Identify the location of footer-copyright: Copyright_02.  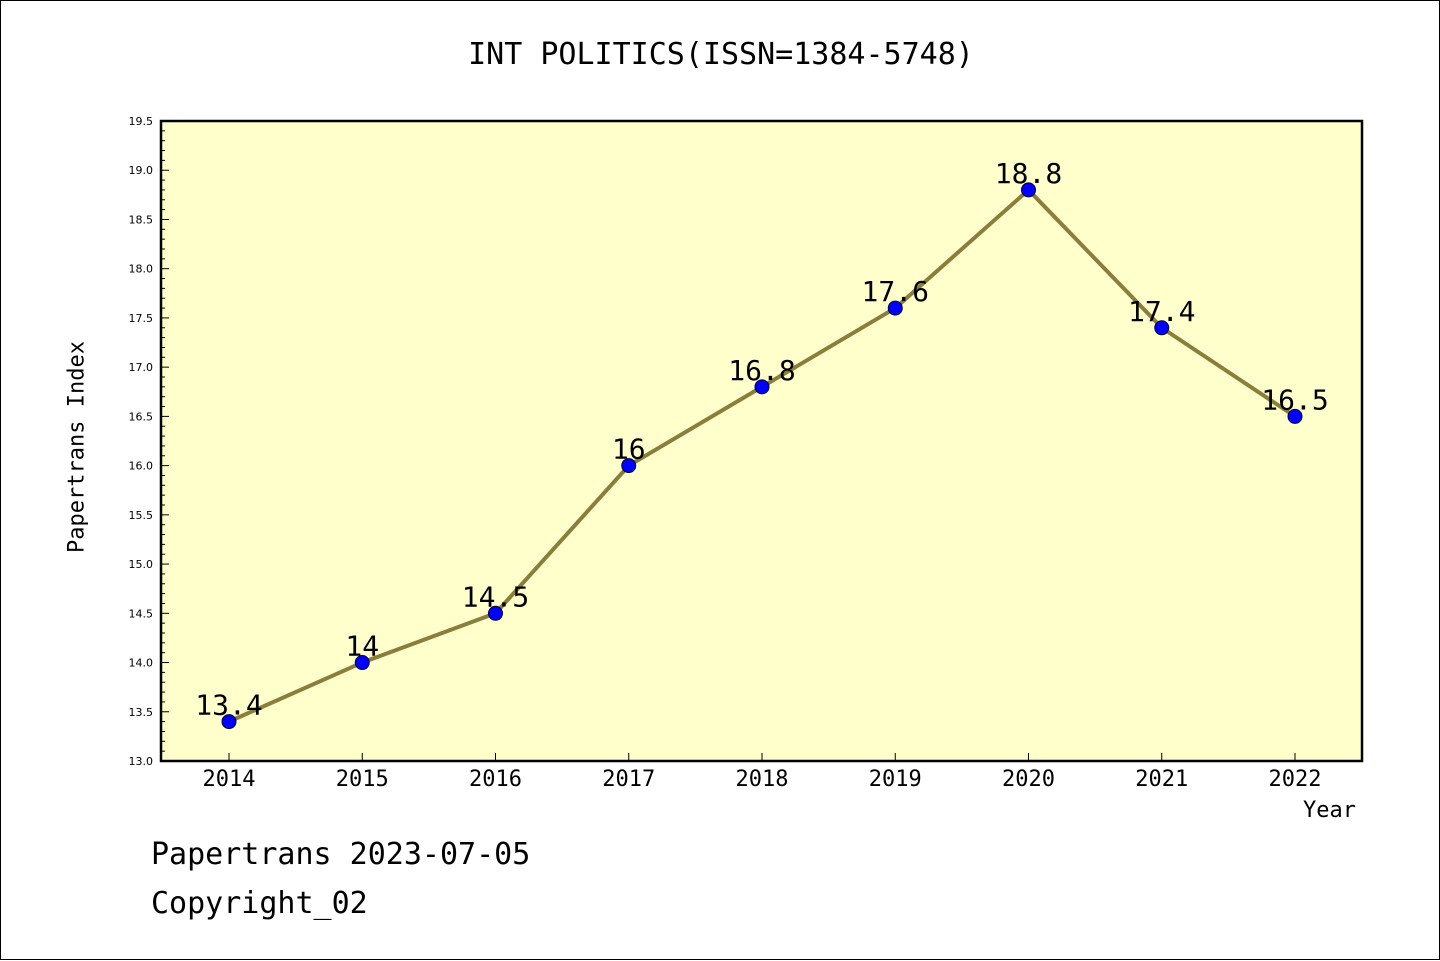
(259, 903).